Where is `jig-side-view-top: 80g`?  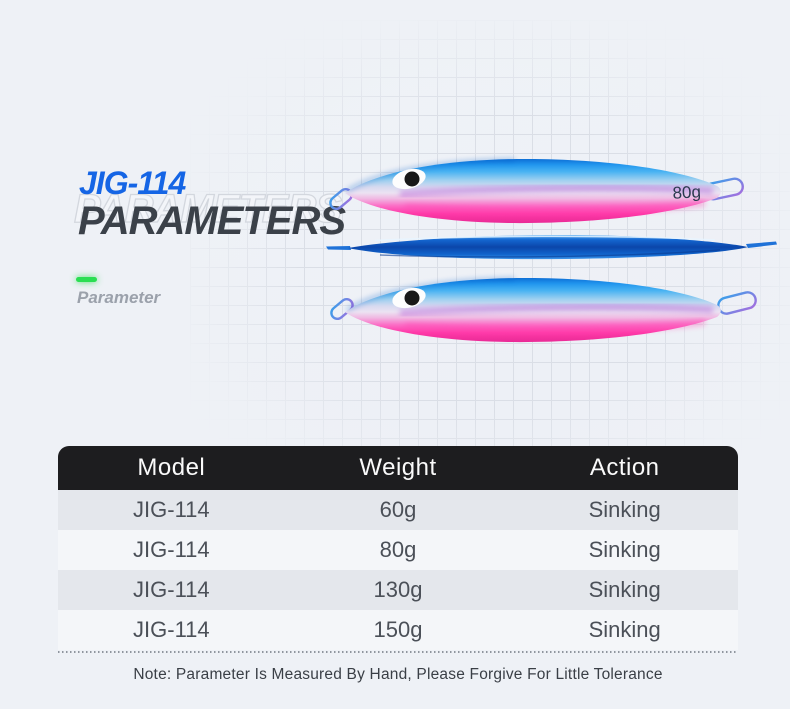 jig-side-view-top: 80g is located at coordinates (536, 191).